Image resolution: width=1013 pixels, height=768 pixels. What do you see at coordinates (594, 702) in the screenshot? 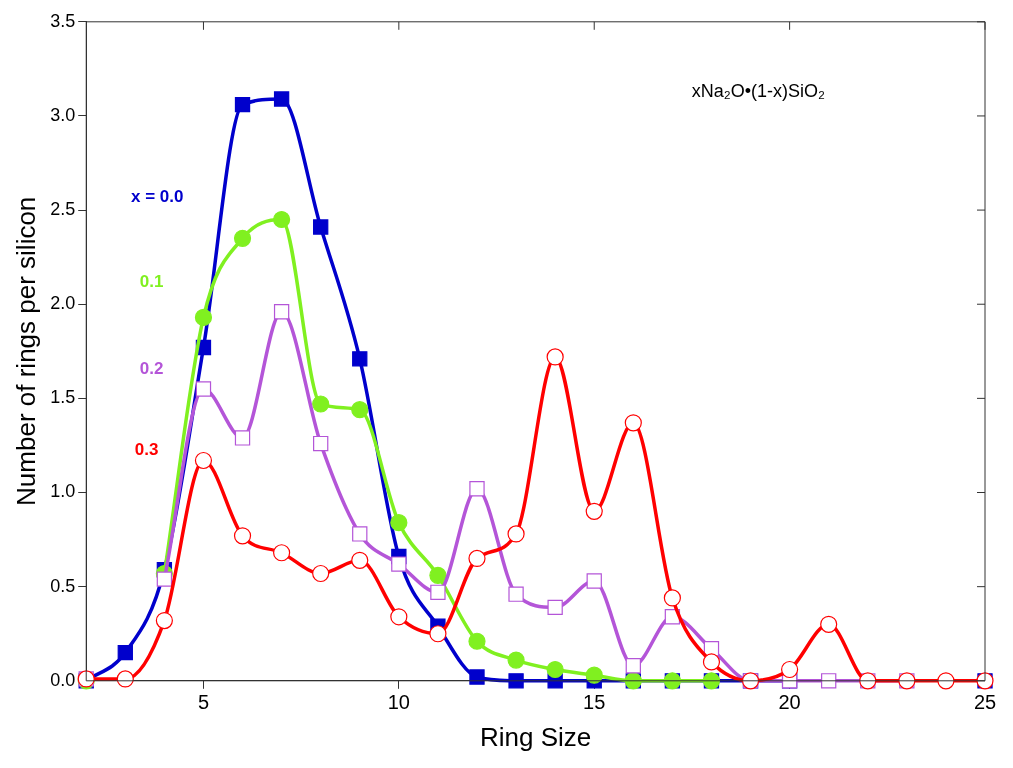
I see `x-tick-label: 15` at bounding box center [594, 702].